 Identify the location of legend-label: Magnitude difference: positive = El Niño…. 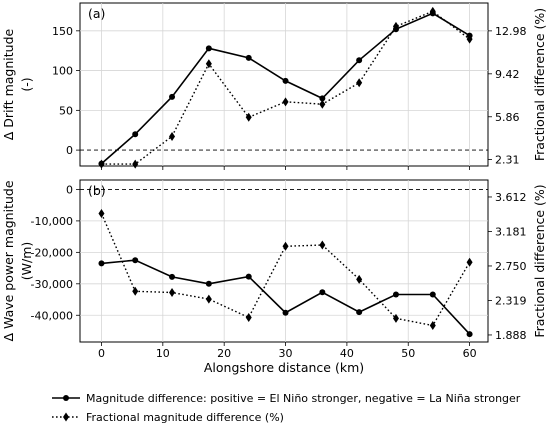
(303, 398).